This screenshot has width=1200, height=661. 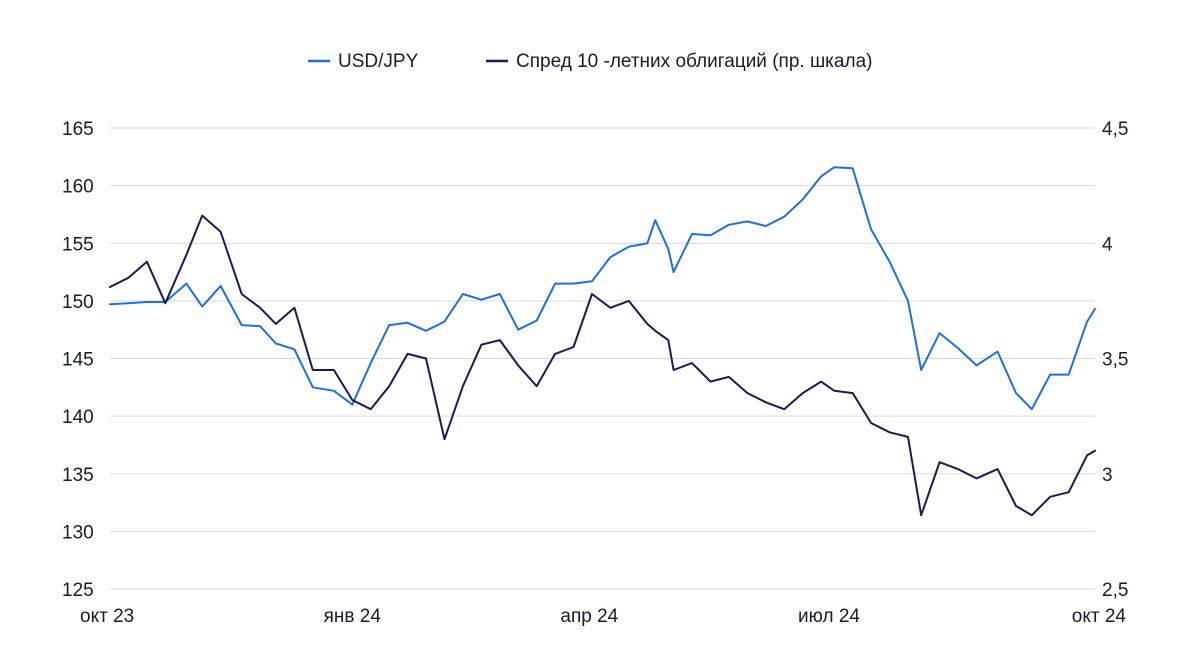 What do you see at coordinates (1115, 590) in the screenshot?
I see `y-right-tick-label: 2,5` at bounding box center [1115, 590].